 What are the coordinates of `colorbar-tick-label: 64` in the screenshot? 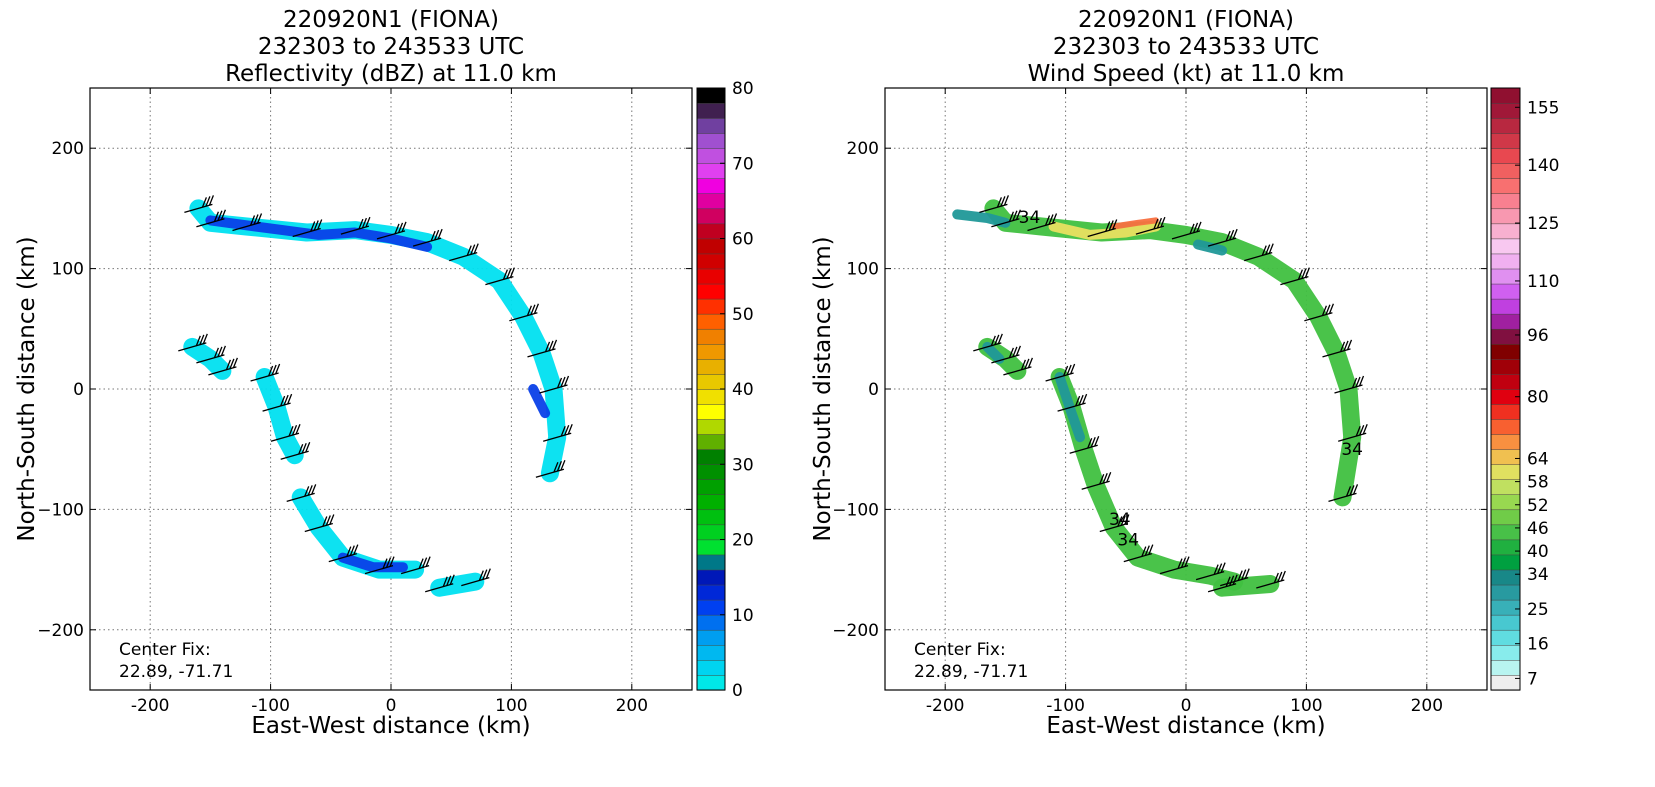 It's located at (1538, 459).